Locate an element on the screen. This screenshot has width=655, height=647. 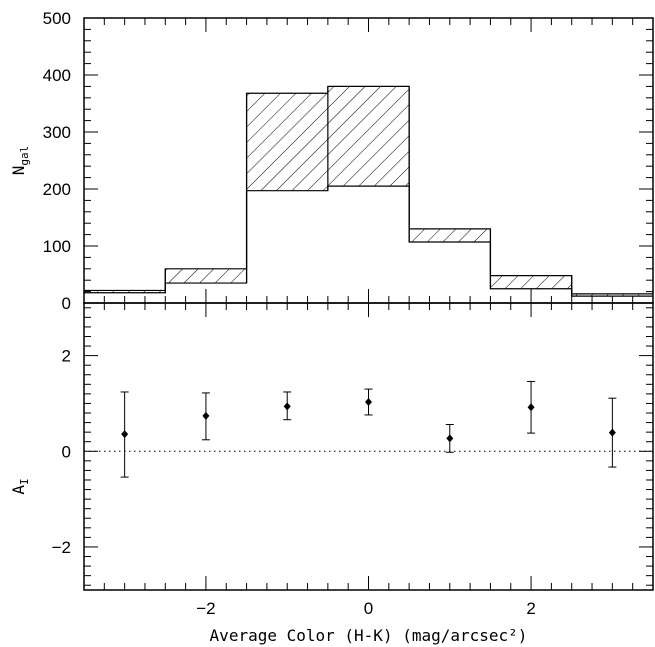
top-y-axis-label-sub: gal is located at coordinates (24, 156).